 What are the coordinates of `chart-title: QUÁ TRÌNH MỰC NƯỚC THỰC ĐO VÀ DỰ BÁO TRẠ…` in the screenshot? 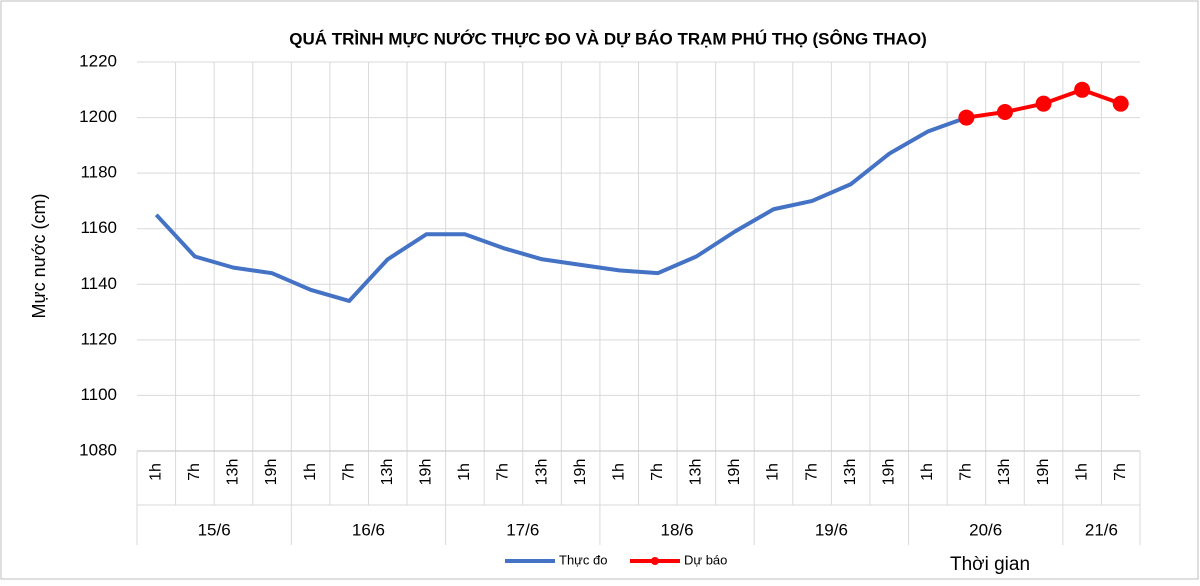 It's located at (608, 38).